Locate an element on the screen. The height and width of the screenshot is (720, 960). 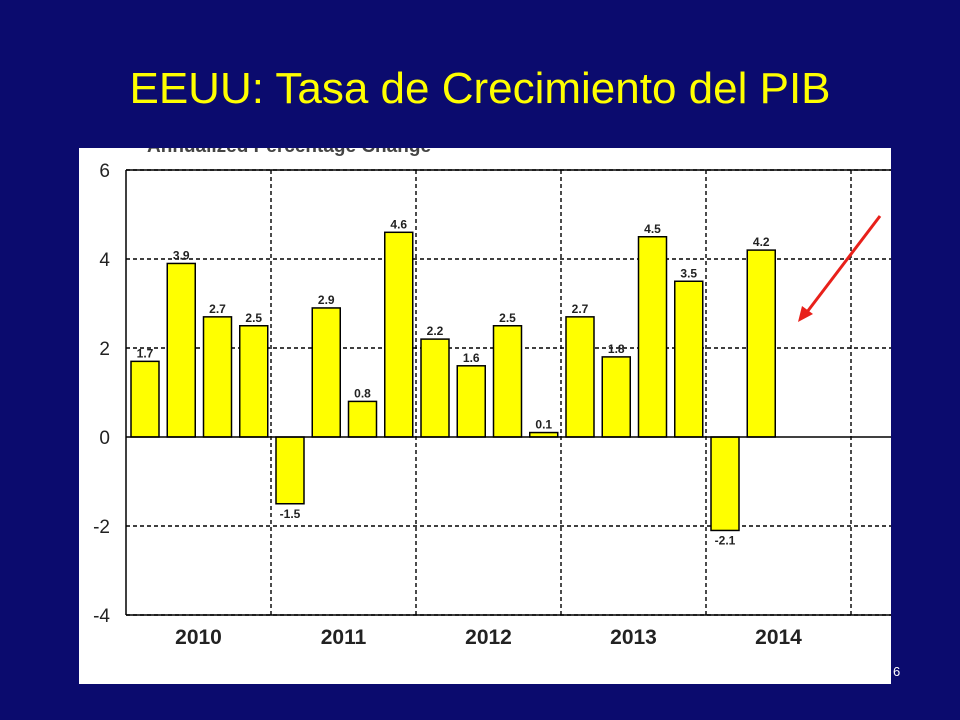
chart-annotation is located at coordinates (840, 268).